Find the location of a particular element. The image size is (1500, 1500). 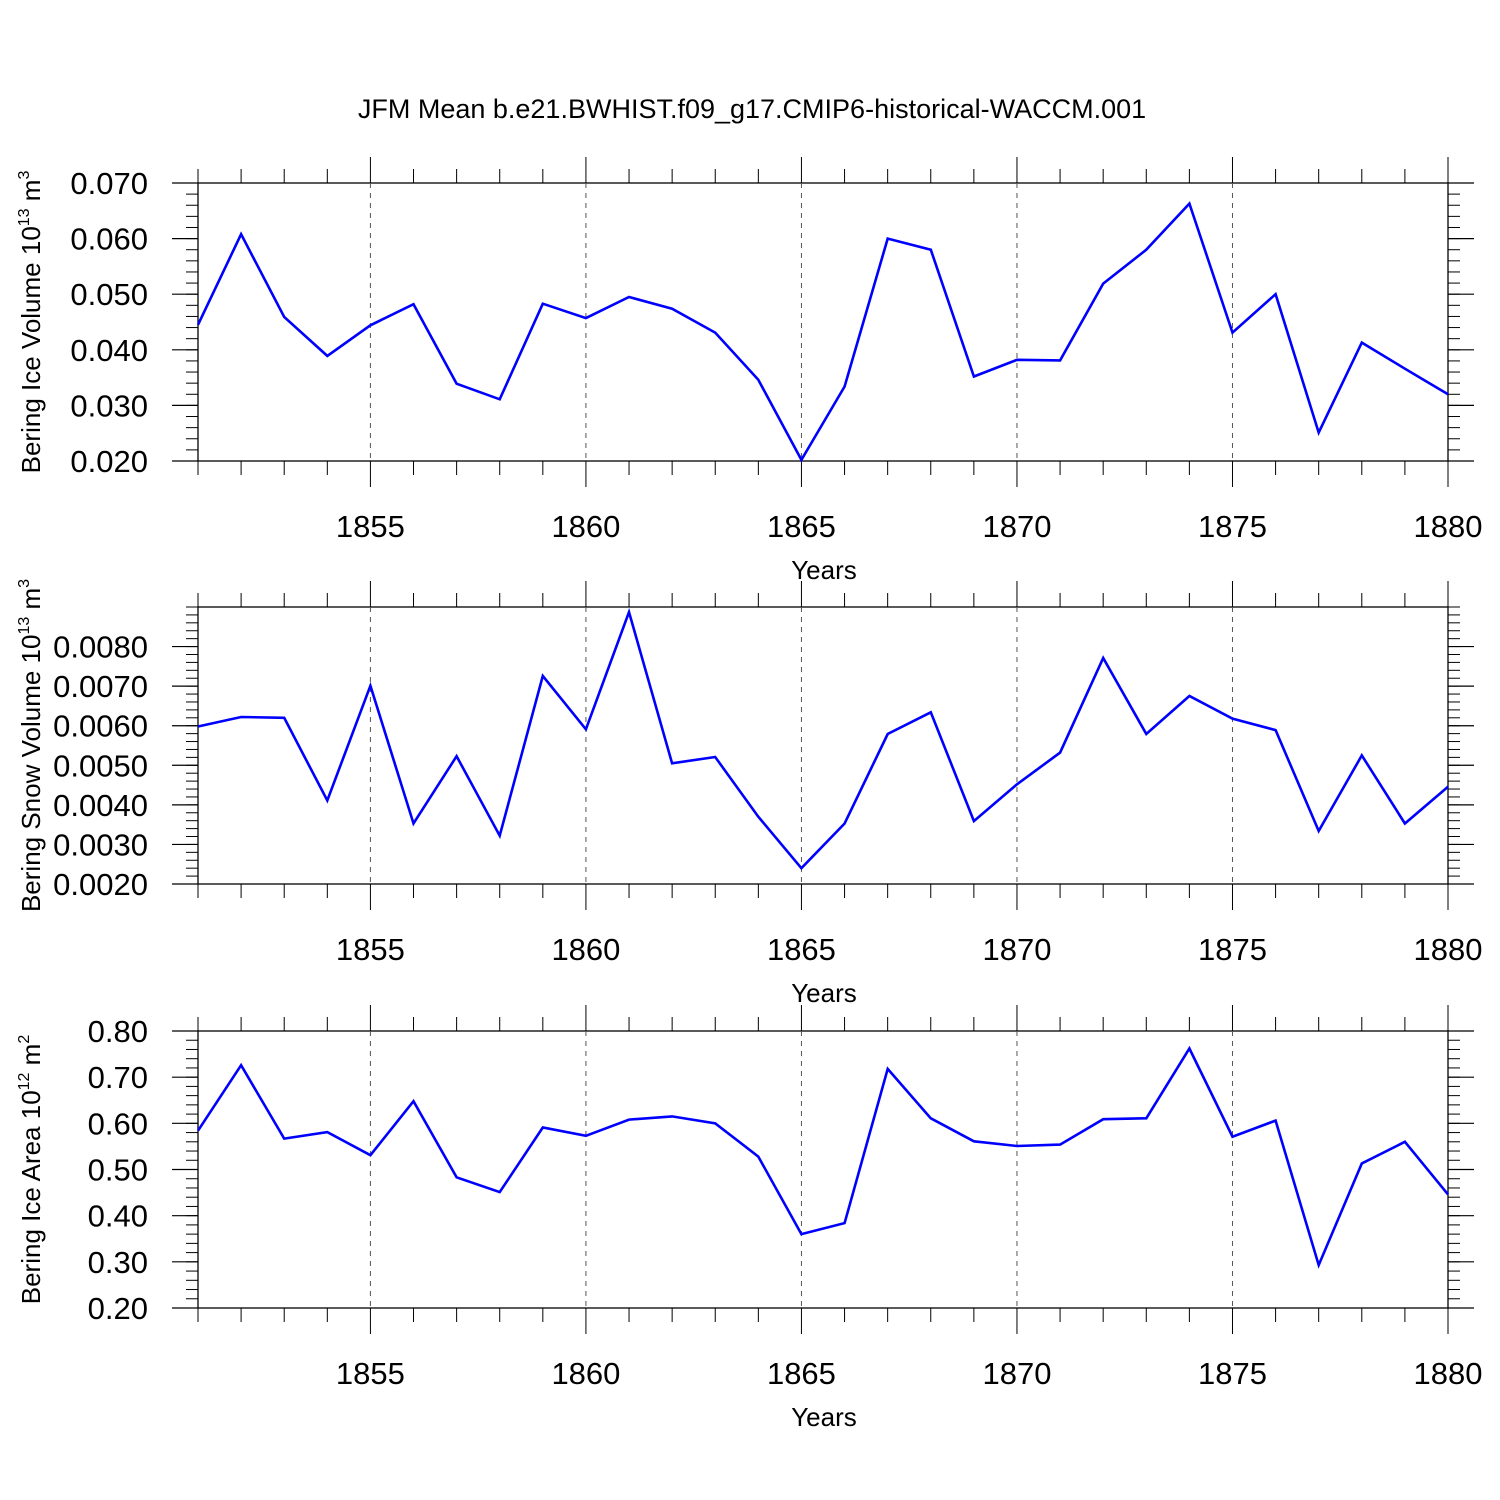

y-tick-label: 0.0040 is located at coordinates (100, 805).